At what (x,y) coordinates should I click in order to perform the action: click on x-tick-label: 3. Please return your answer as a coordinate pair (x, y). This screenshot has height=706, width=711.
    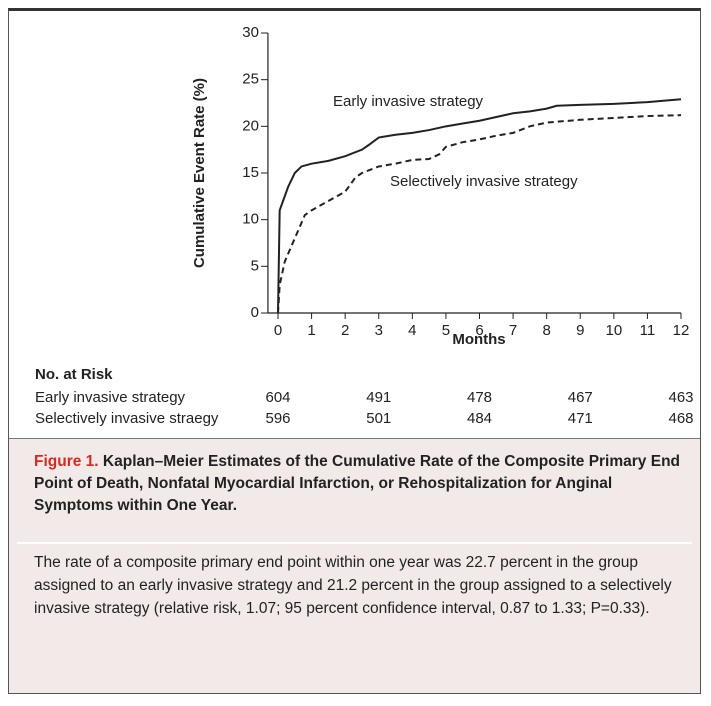
    Looking at the image, I should click on (379, 330).